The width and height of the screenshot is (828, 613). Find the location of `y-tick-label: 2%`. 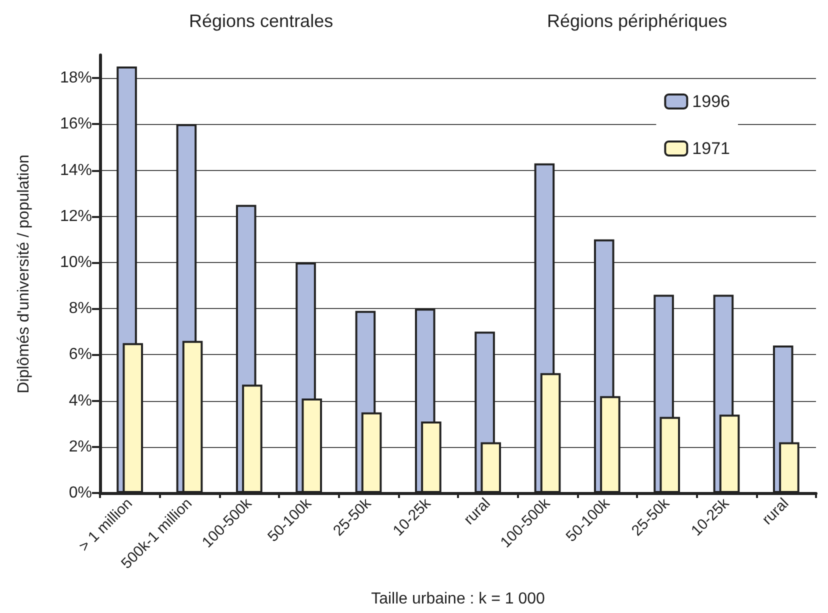

y-tick-label: 2% is located at coordinates (80, 447).